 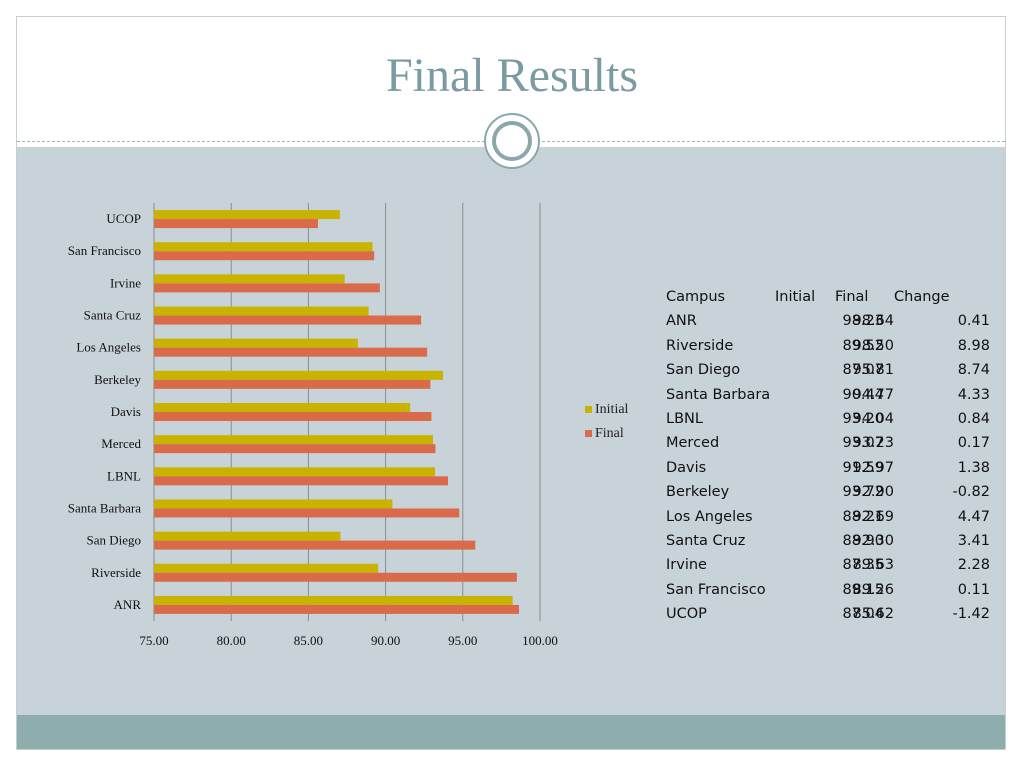 What do you see at coordinates (108, 347) in the screenshot?
I see `category-label: Los Angeles` at bounding box center [108, 347].